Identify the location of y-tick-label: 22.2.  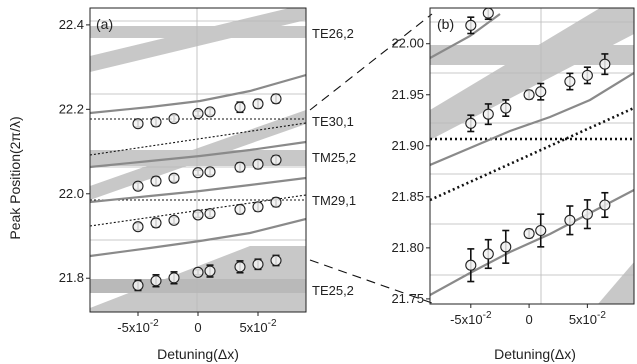
(71, 108).